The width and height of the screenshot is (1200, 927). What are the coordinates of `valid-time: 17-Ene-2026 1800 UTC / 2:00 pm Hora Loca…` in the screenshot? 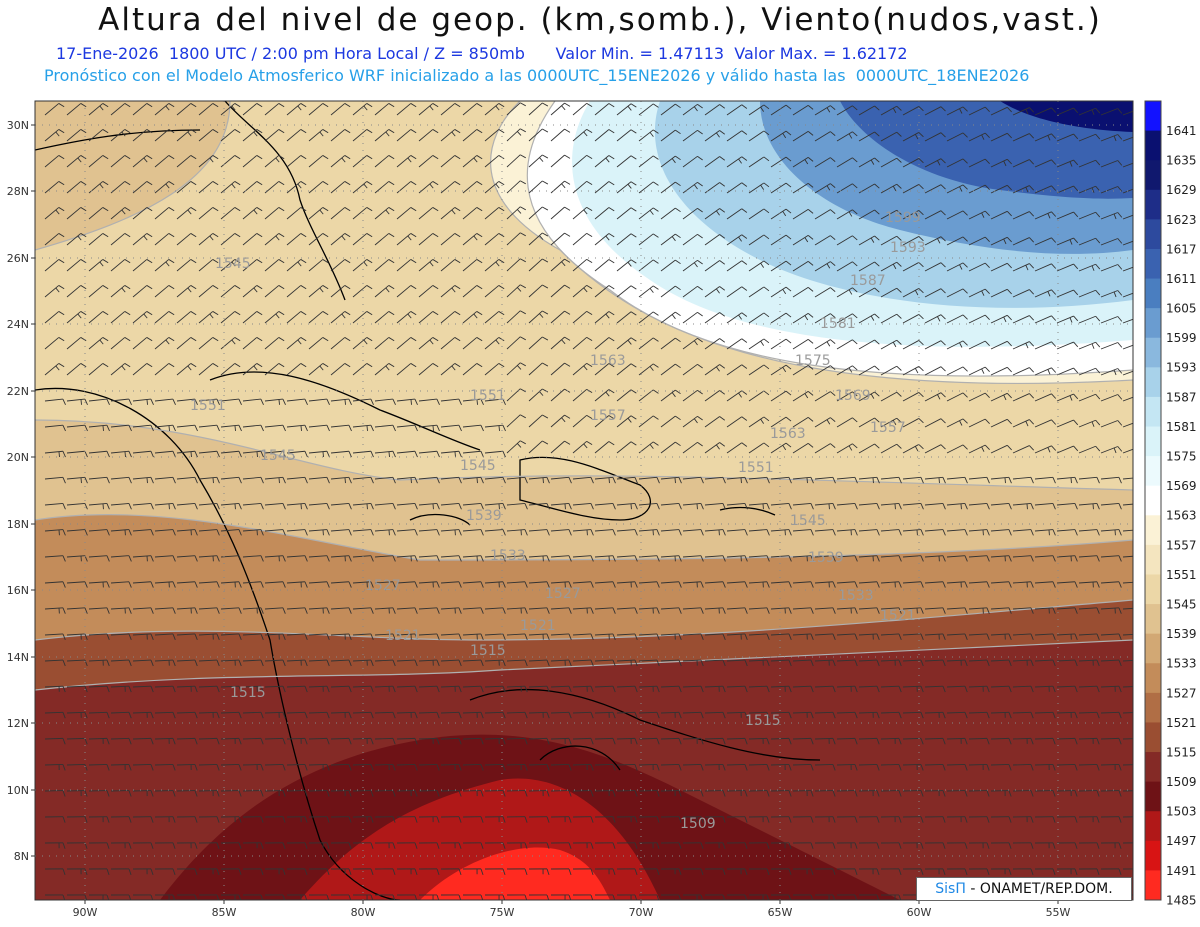 It's located at (290, 53).